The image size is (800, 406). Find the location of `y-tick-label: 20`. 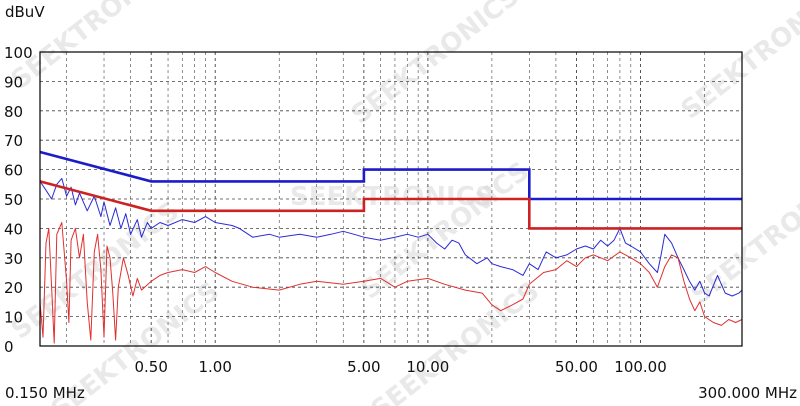

y-tick-label: 20 is located at coordinates (13, 288).